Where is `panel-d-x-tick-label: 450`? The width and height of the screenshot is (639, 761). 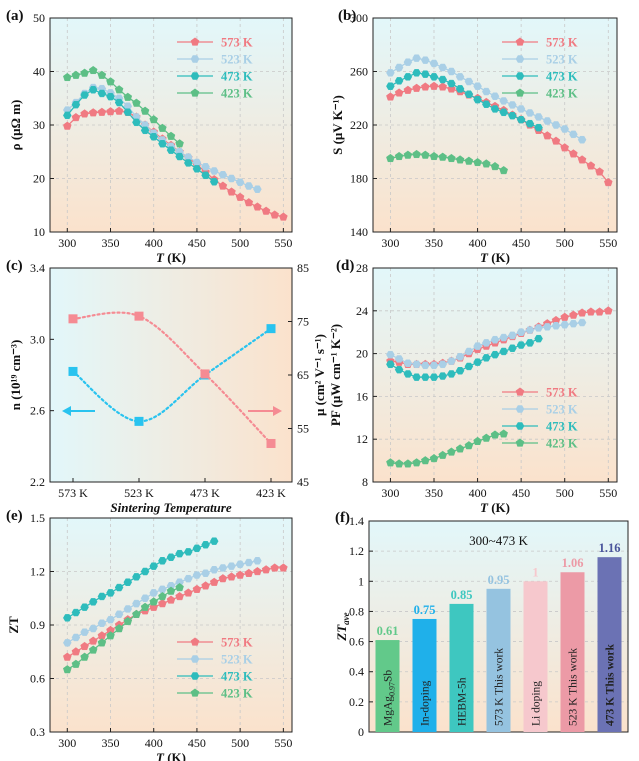 panel-d-x-tick-label: 450 is located at coordinates (521, 493).